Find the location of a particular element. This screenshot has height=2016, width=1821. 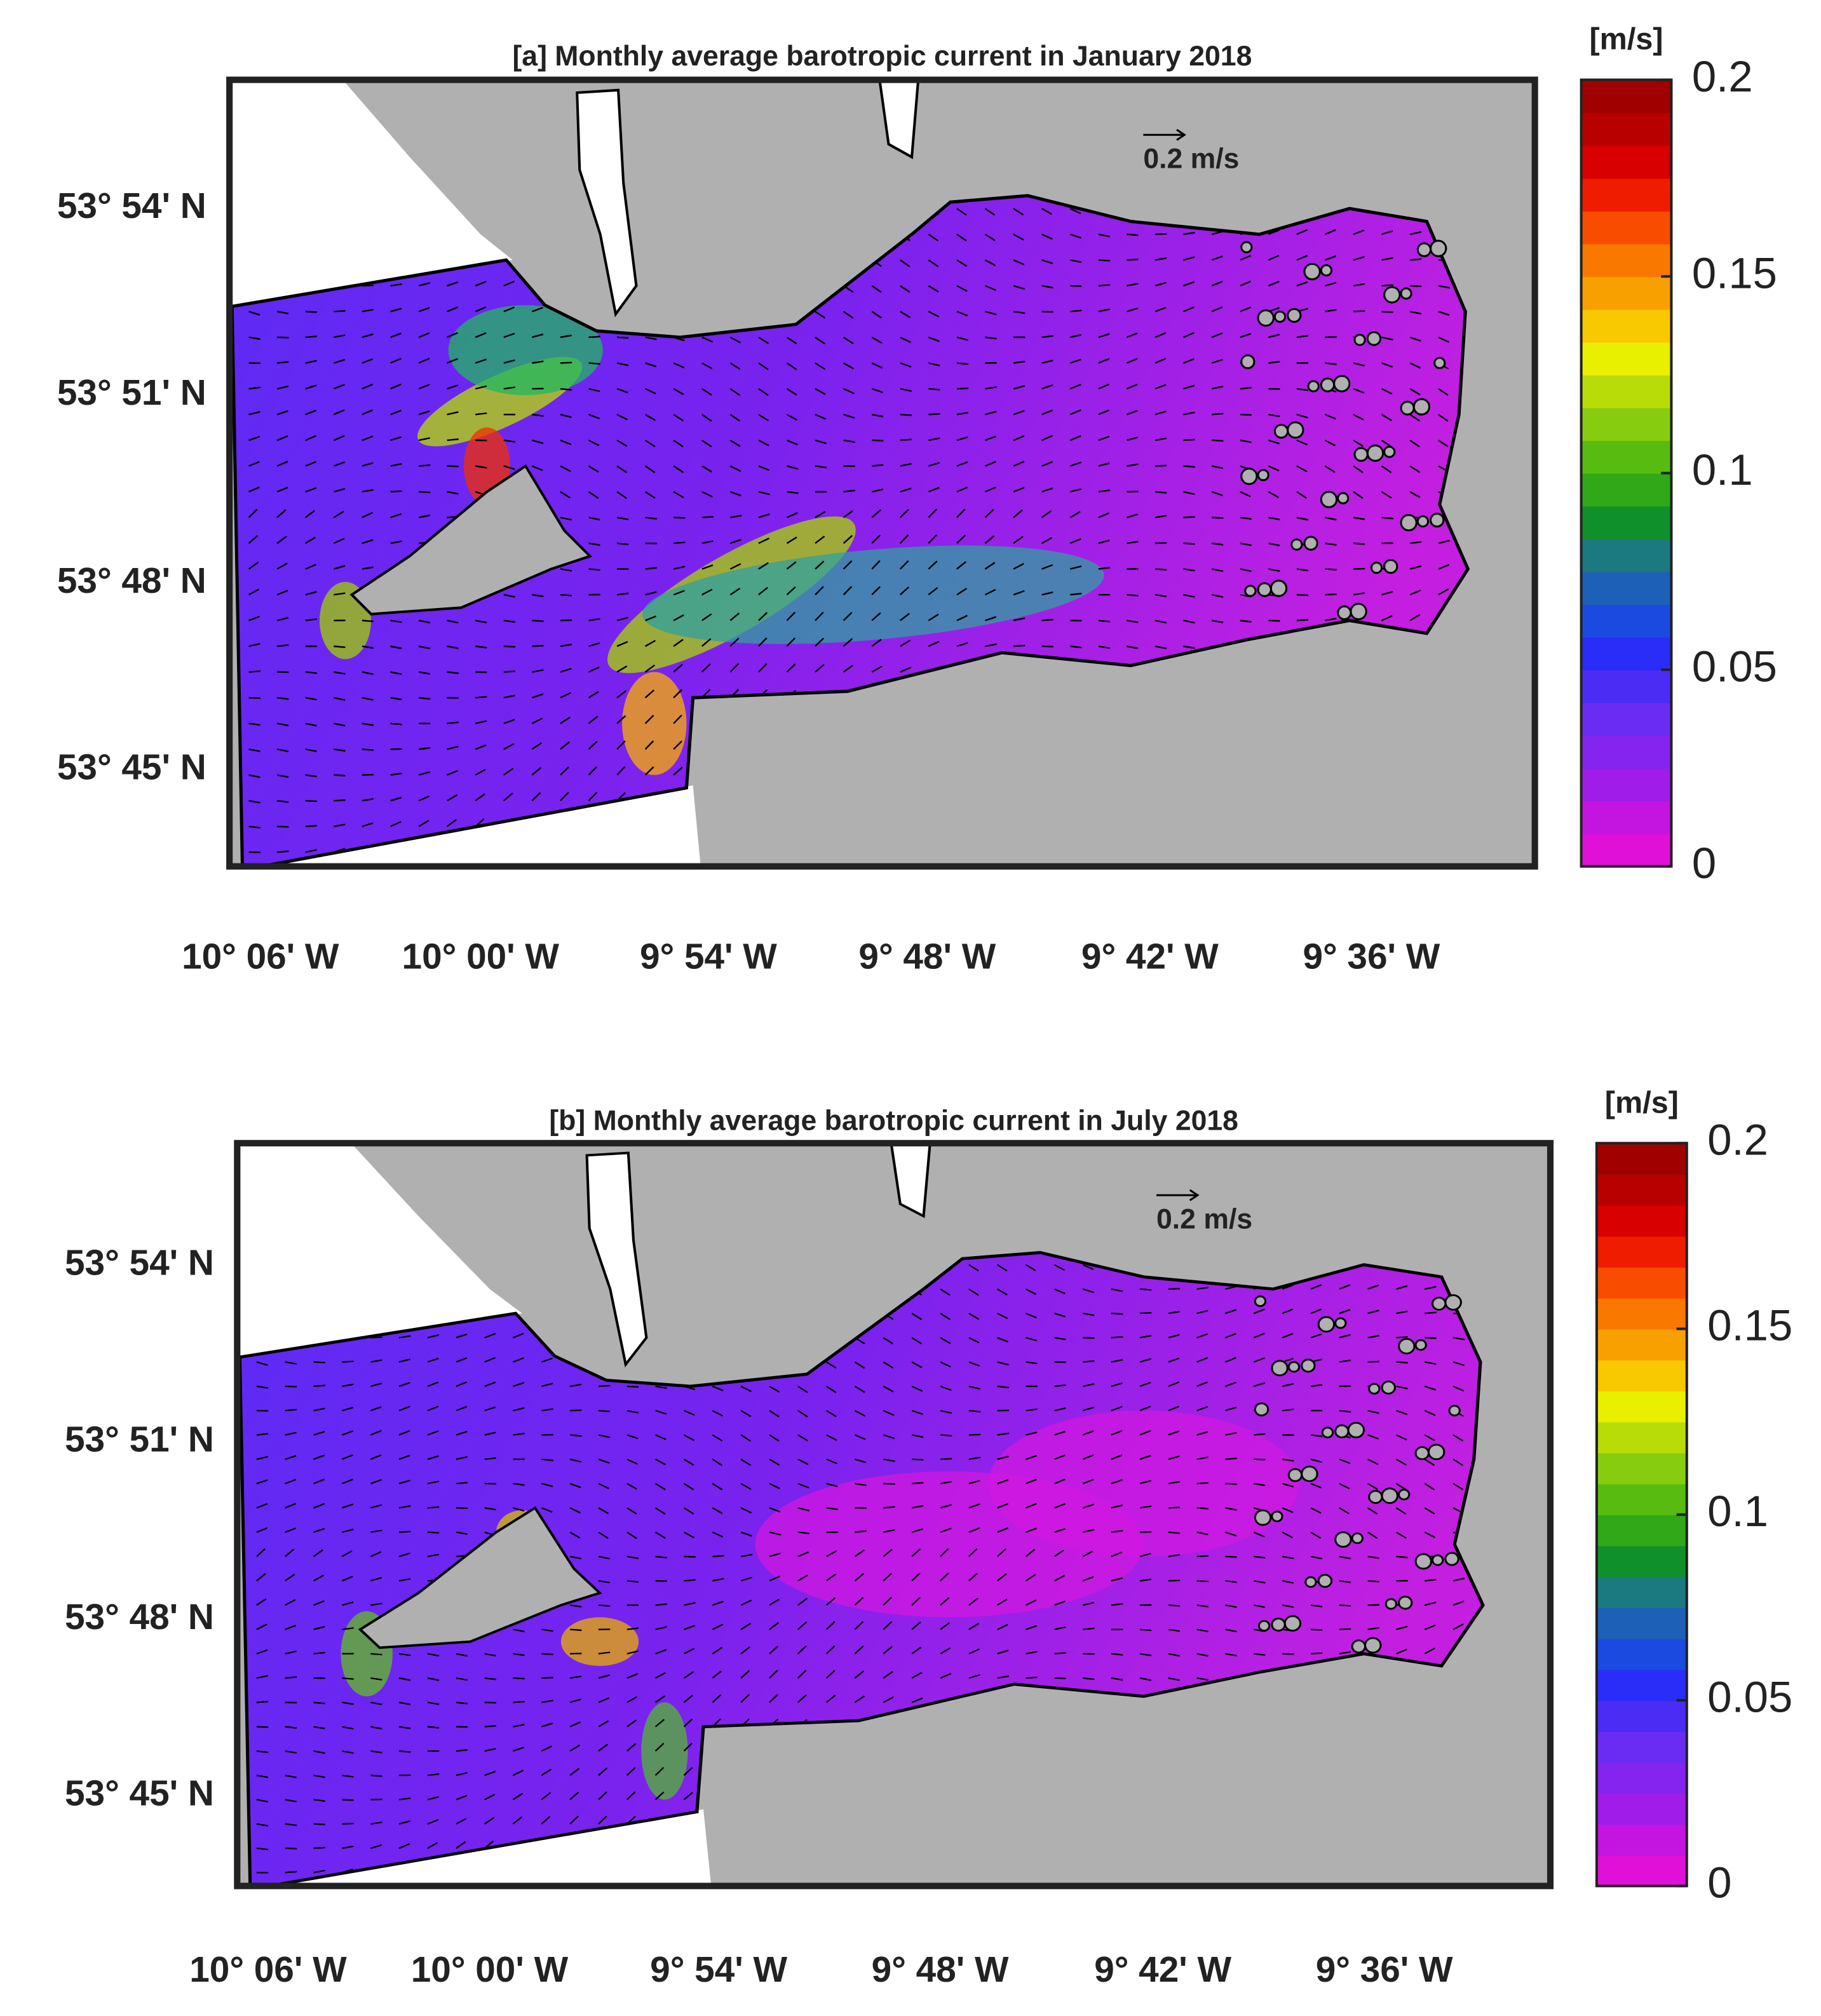

colorbar-tick-label: 0 is located at coordinates (1719, 1882).